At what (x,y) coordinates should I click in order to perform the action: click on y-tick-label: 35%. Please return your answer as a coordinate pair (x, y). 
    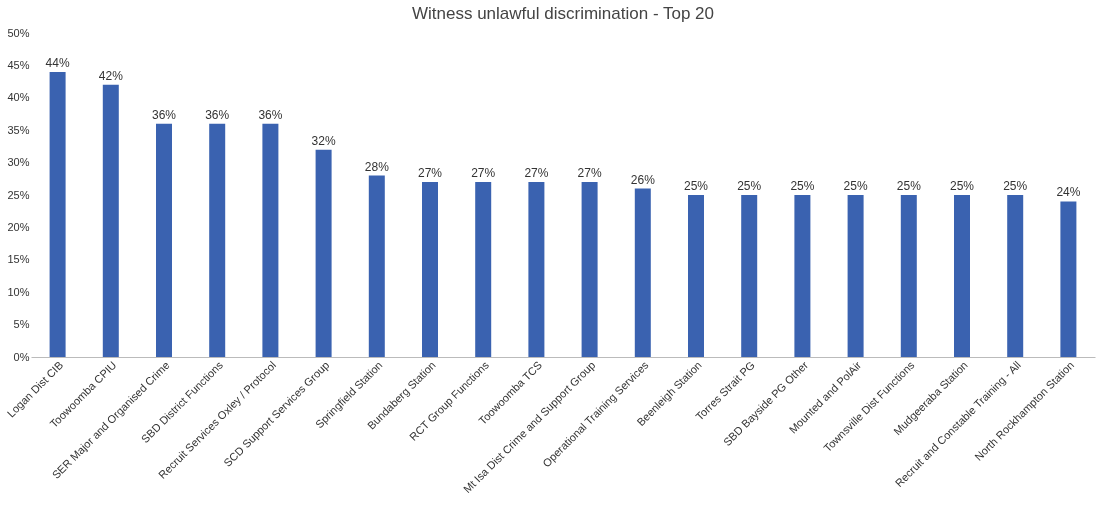
    Looking at the image, I should click on (18, 129).